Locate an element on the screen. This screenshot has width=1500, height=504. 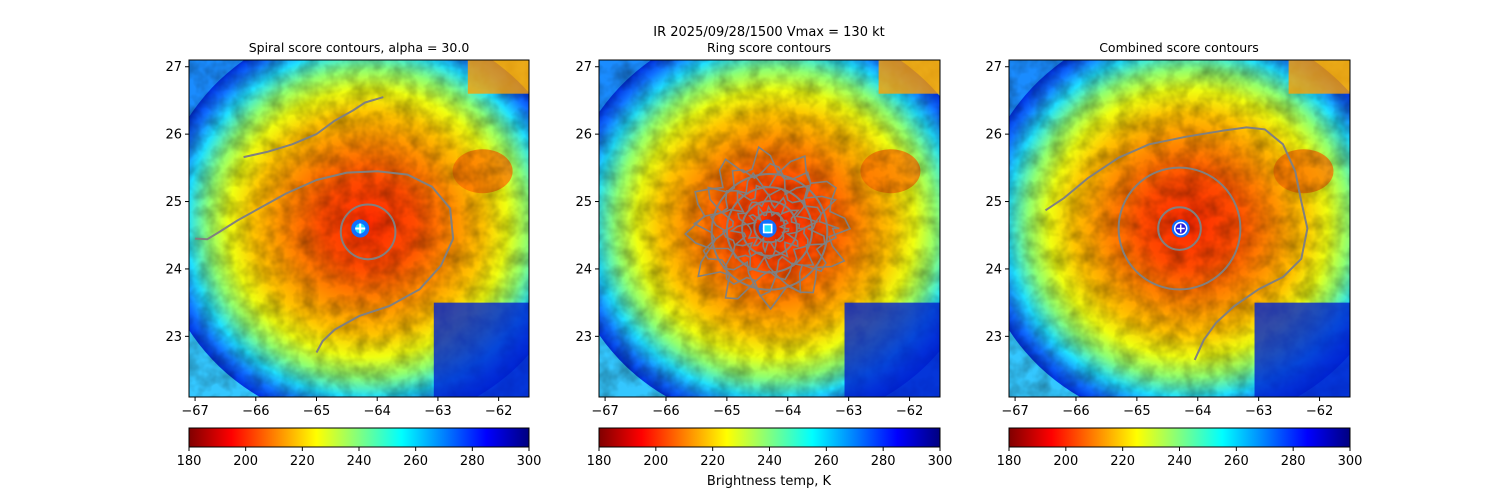
colorbar-label: Brightness temp, K is located at coordinates (769, 481).